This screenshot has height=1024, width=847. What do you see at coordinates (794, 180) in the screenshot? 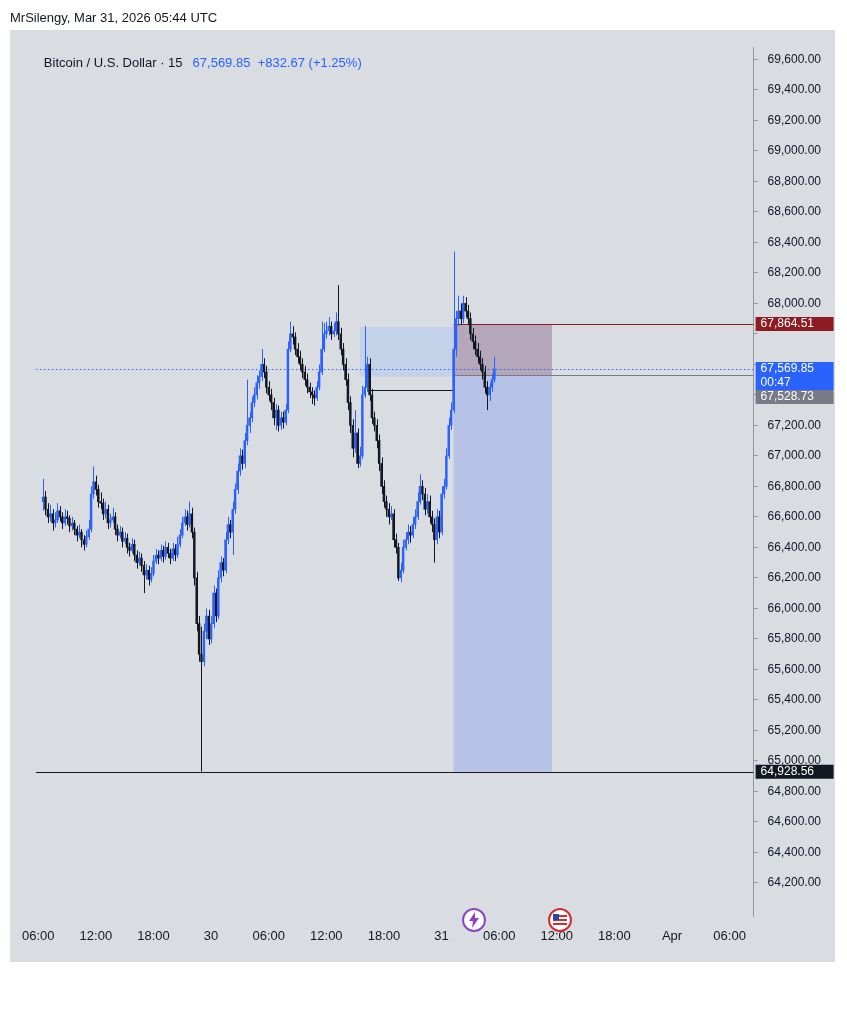
I see `y-tick-label: 68,800.00` at bounding box center [794, 180].